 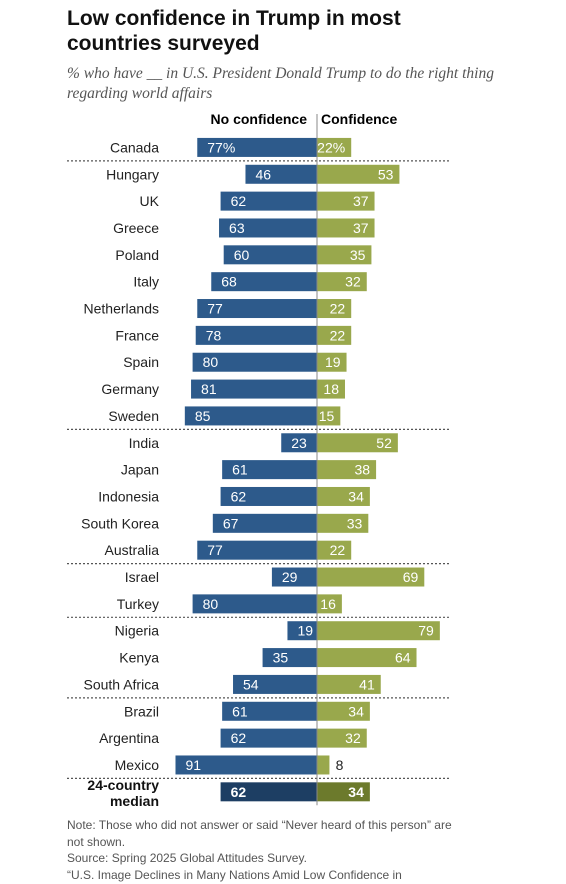 I want to click on category-label: Canada, so click(x=134, y=147).